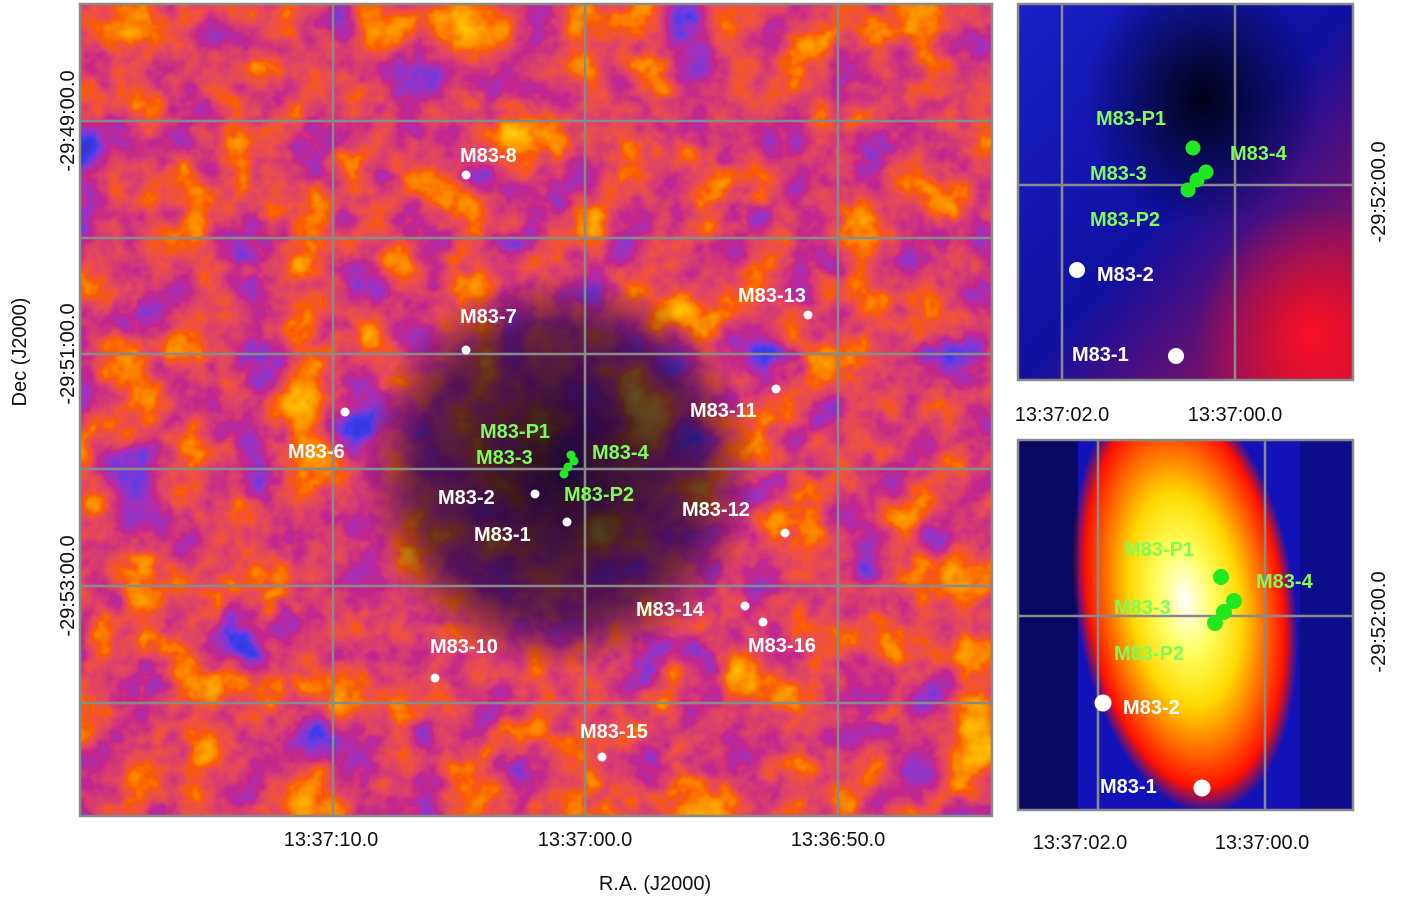 The image size is (1403, 901). I want to click on y-tick-label: -29:51:00.0, so click(68, 353).